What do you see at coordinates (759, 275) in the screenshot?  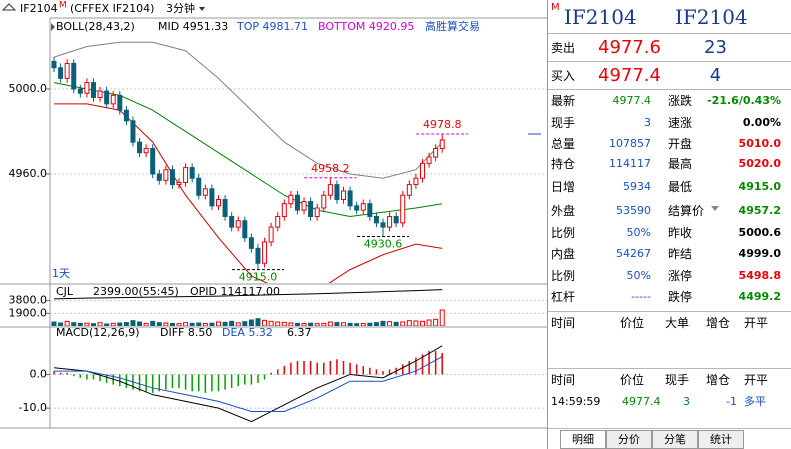 I see `field-value: 5498.8` at bounding box center [759, 275].